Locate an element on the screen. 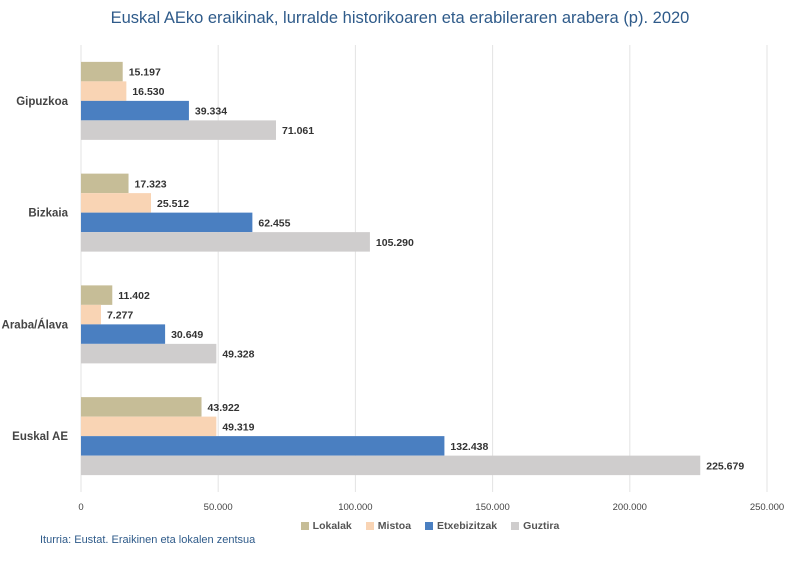  data-label: 15.197 is located at coordinates (145, 73).